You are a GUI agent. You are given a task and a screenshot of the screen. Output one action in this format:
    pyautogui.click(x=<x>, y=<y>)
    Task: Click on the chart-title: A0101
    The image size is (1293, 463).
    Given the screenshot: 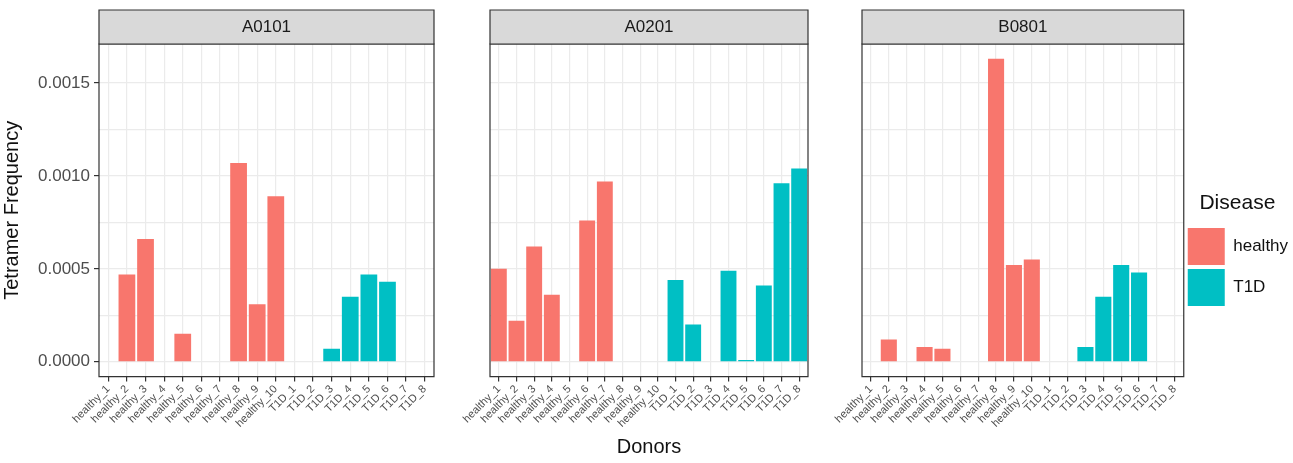 What is the action you would take?
    pyautogui.click(x=266, y=26)
    